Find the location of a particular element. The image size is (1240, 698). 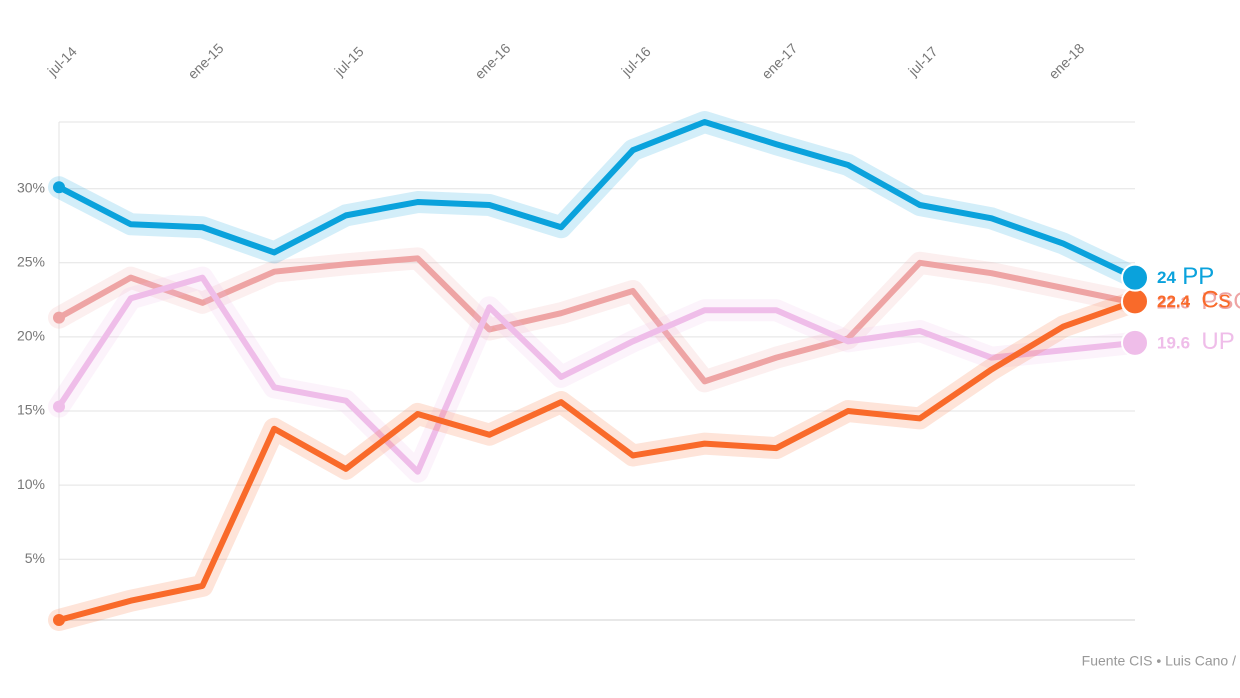

legend-label: Cs is located at coordinates (1215, 300).